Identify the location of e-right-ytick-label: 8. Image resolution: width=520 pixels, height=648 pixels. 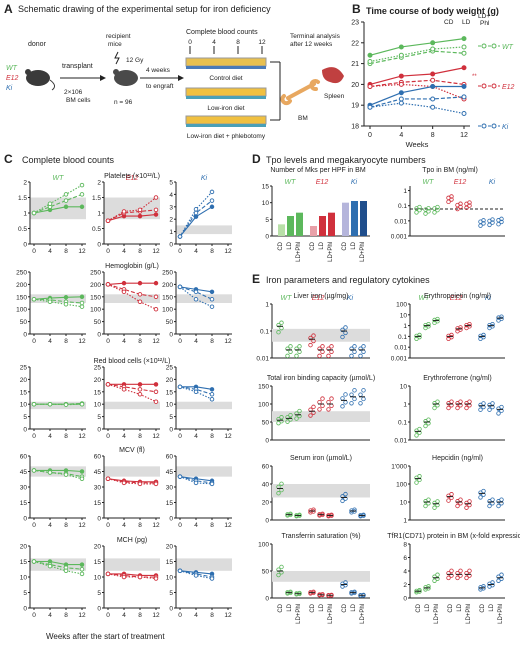
(405, 545).